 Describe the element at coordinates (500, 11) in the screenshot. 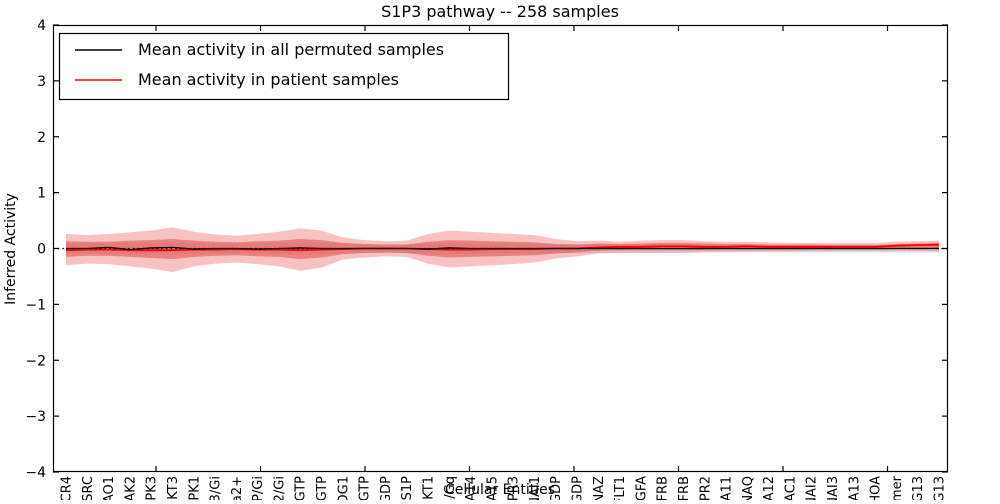

I see `chart-title: S1P3 pathway -- 258 samples` at that location.